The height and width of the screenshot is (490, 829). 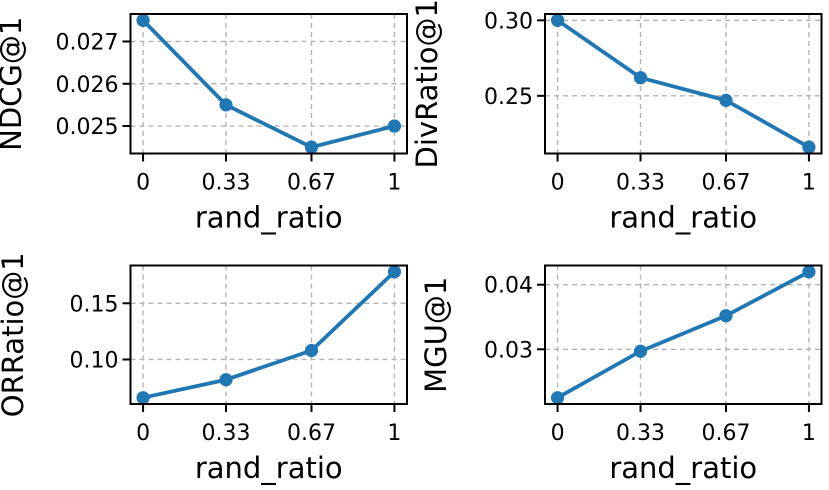 What do you see at coordinates (508, 286) in the screenshot?
I see `y-tick-label: 0.04` at bounding box center [508, 286].